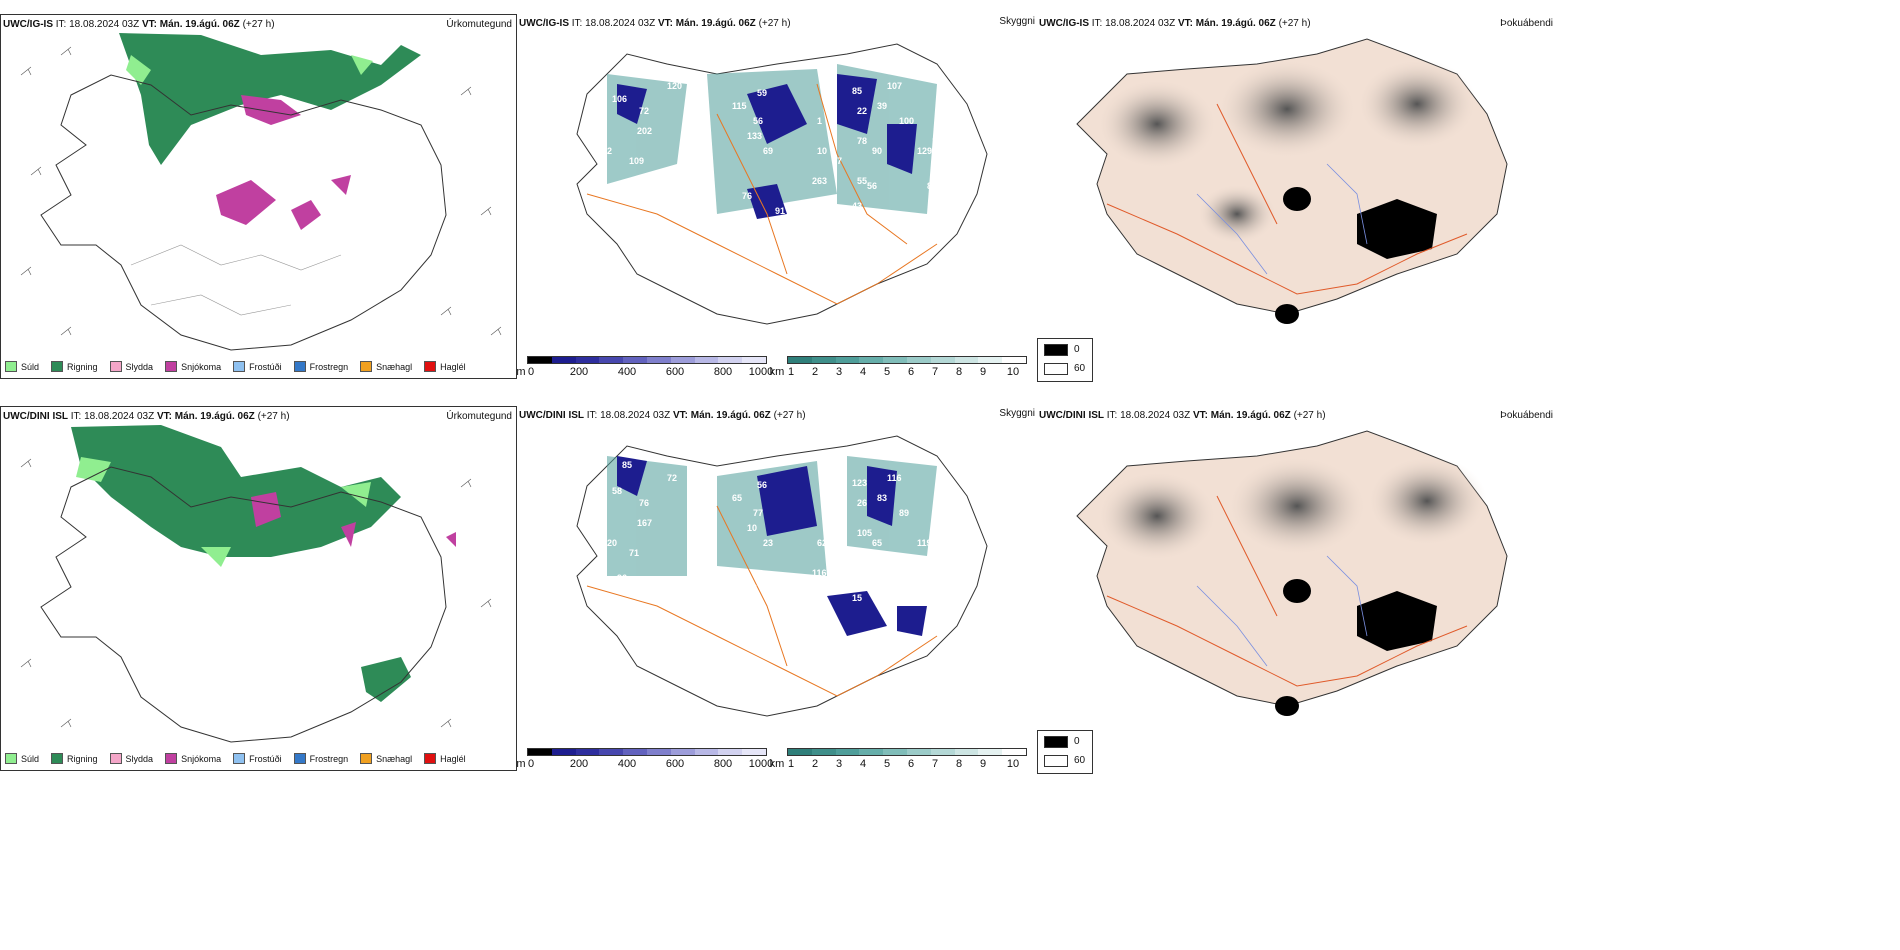  What do you see at coordinates (453, 758) in the screenshot?
I see `legend-label: Haglél` at bounding box center [453, 758].